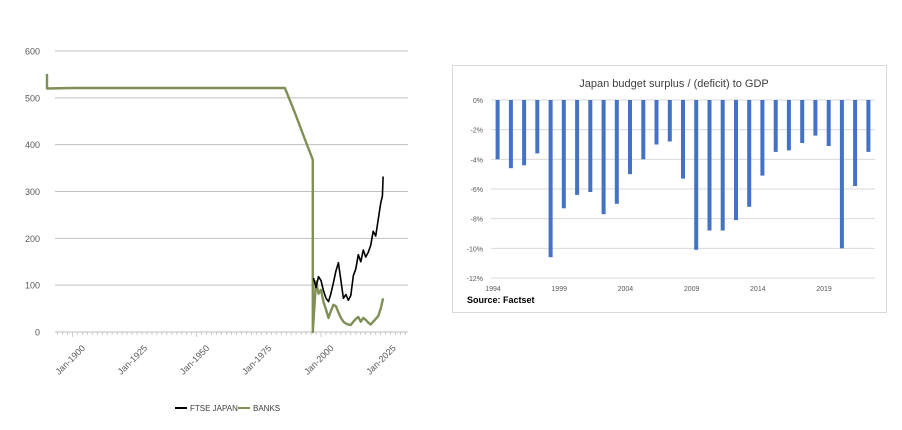 This screenshot has height=430, width=902. What do you see at coordinates (788, 125) in the screenshot?
I see `bar-2016` at bounding box center [788, 125].